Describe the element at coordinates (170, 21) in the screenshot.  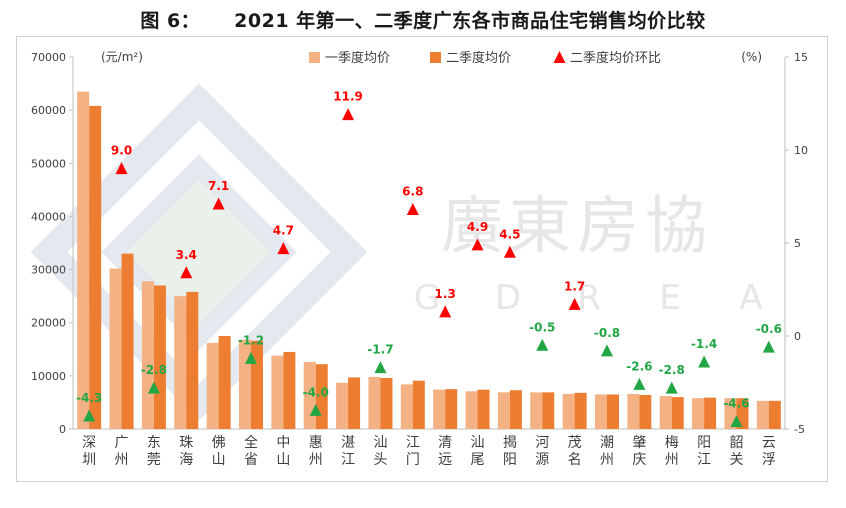
I see `figure-number: 图 6：` at that location.